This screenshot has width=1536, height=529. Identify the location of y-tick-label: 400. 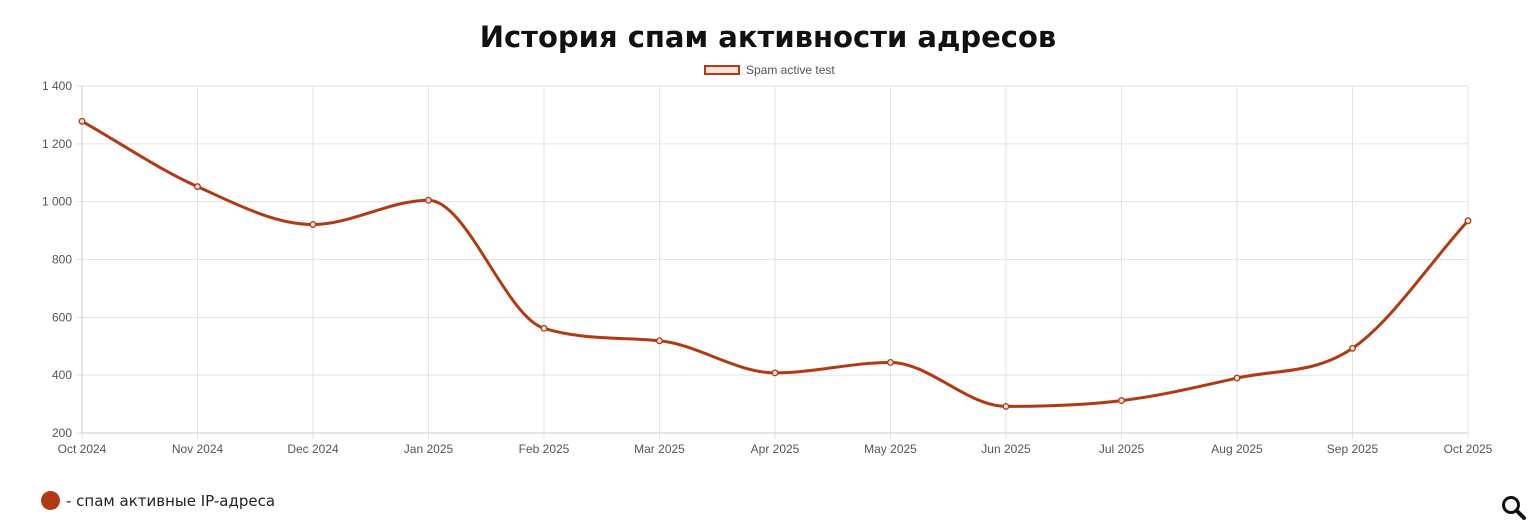
(62, 375).